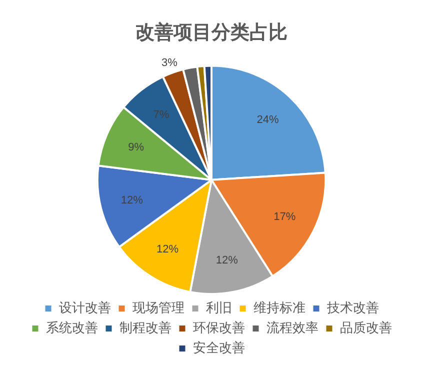 Image resolution: width=423 pixels, height=369 pixels. I want to click on data-label: 24%, so click(267, 120).